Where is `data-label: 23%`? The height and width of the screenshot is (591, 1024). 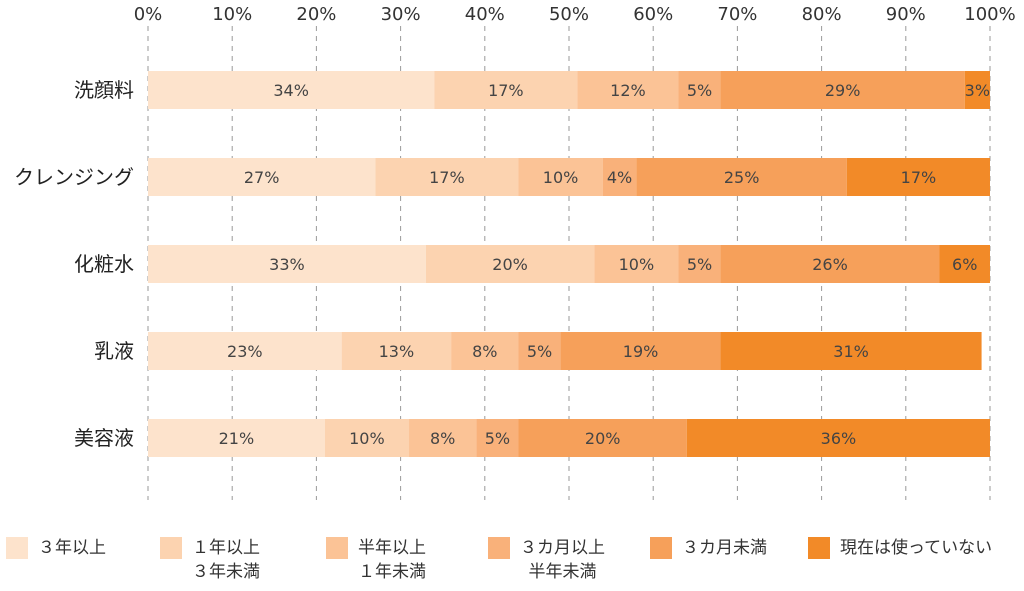 data-label: 23% is located at coordinates (245, 351).